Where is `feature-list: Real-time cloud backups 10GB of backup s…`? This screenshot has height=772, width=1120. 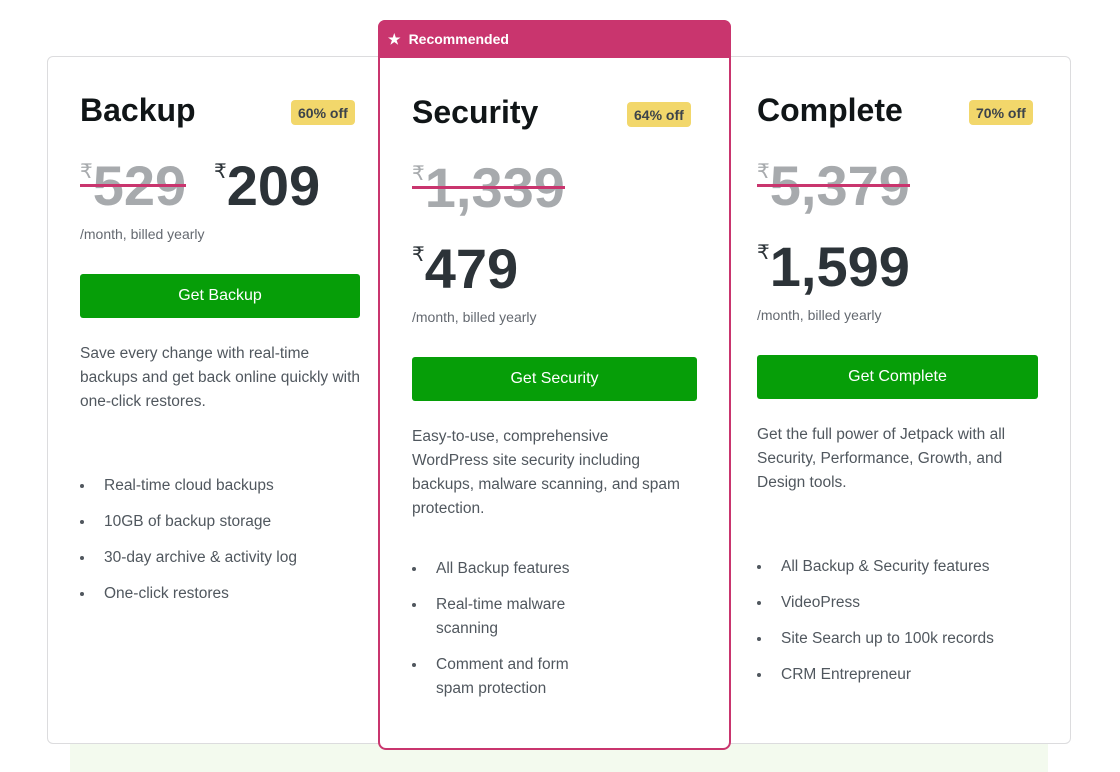 feature-list: Real-time cloud backups 10GB of backup s… is located at coordinates (188, 546).